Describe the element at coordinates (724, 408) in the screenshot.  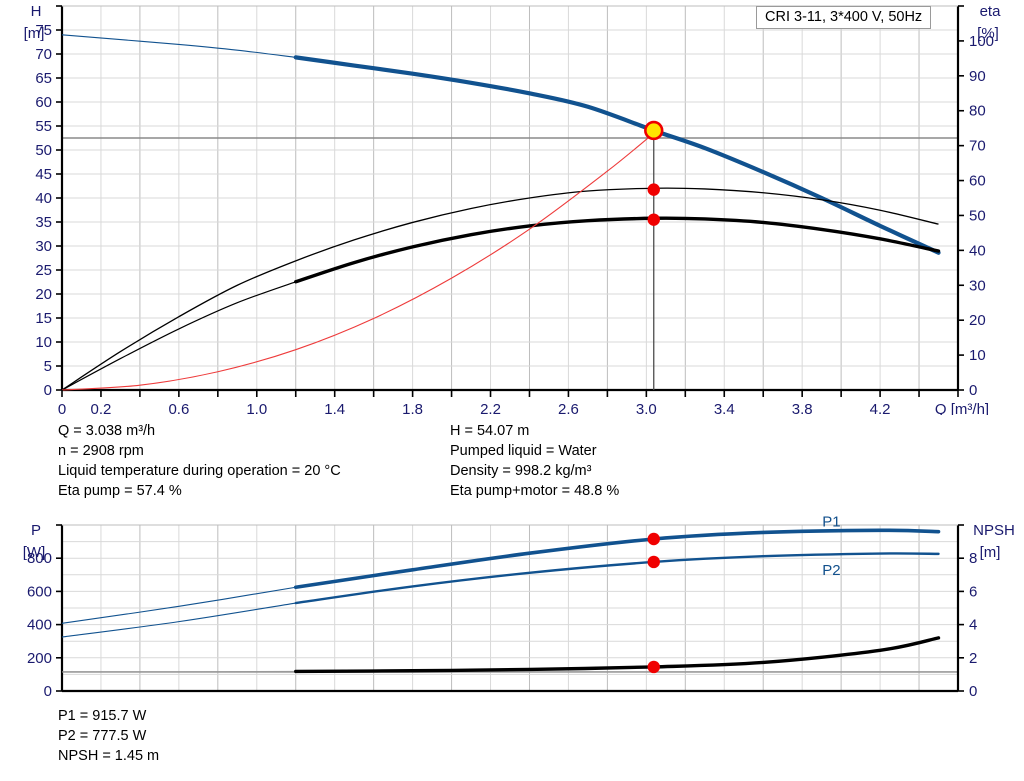
I see `q-tick-label: 3.4` at that location.